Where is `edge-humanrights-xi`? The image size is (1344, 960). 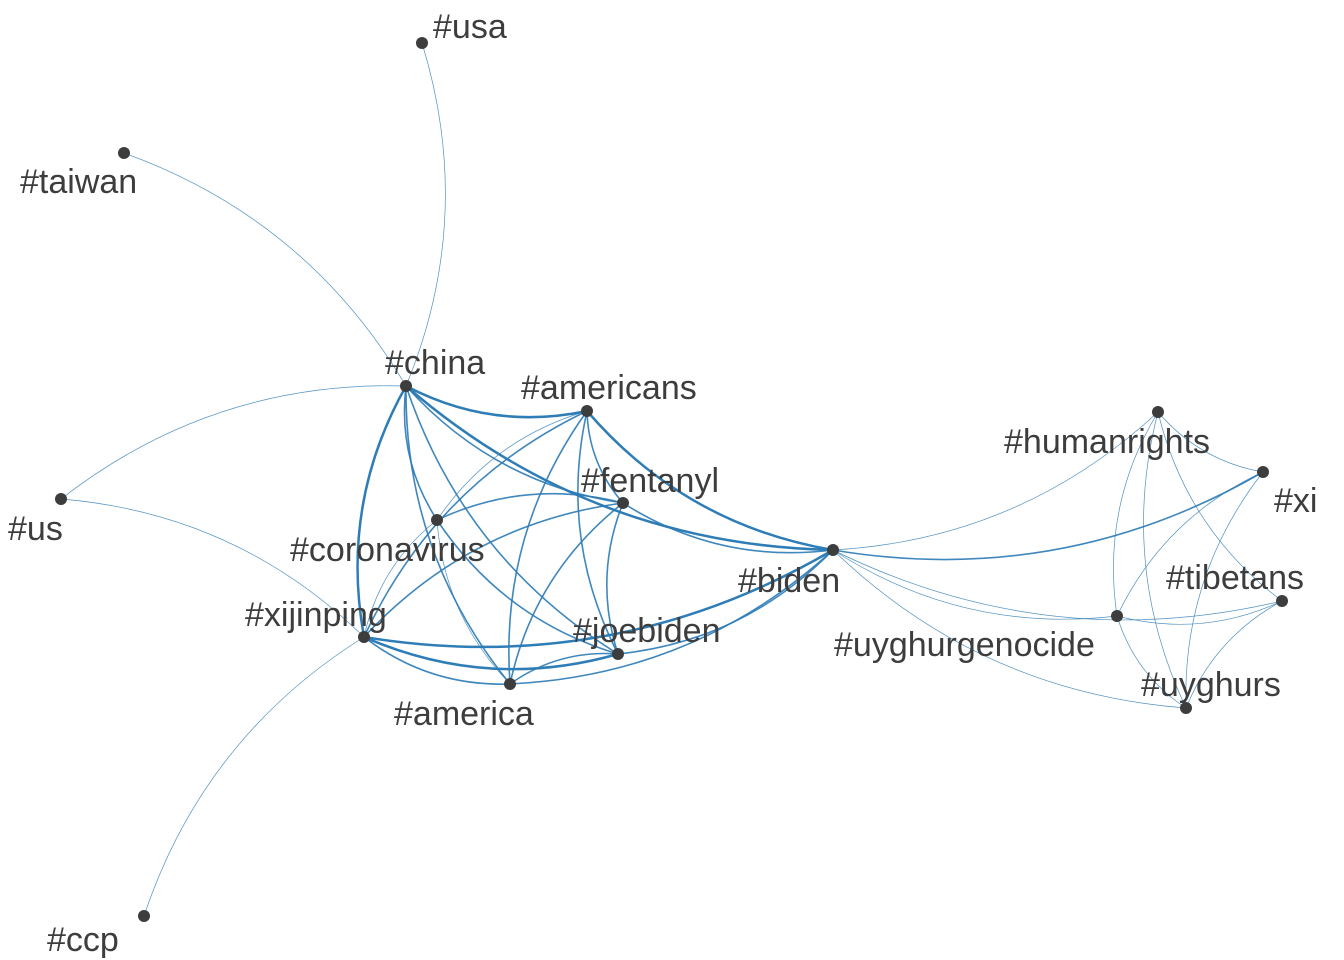
edge-humanrights-xi is located at coordinates (1210, 442).